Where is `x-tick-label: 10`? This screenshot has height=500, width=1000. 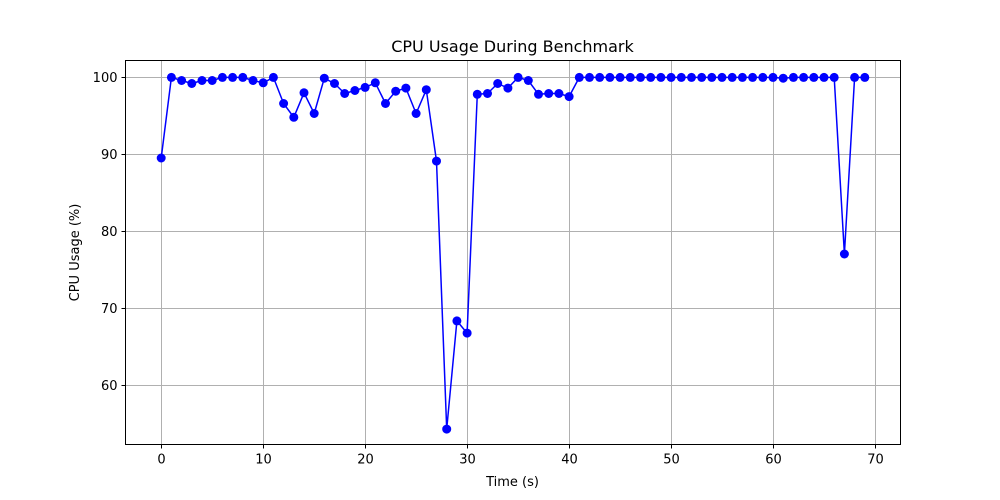
x-tick-label: 10 is located at coordinates (263, 460).